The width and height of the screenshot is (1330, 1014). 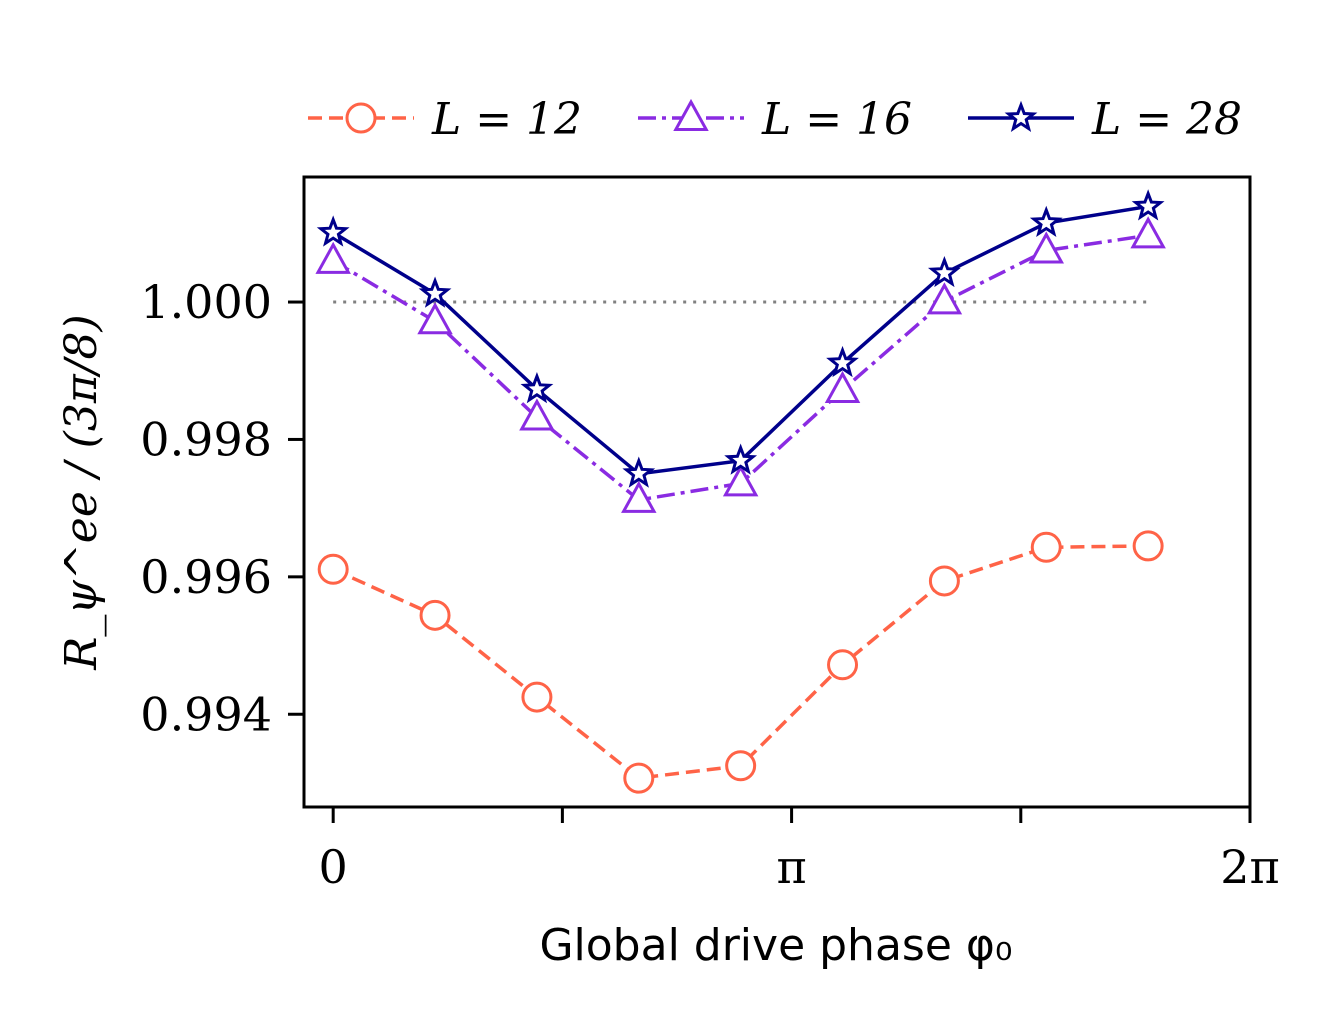 What do you see at coordinates (333, 867) in the screenshot?
I see `x-tick-label: 0` at bounding box center [333, 867].